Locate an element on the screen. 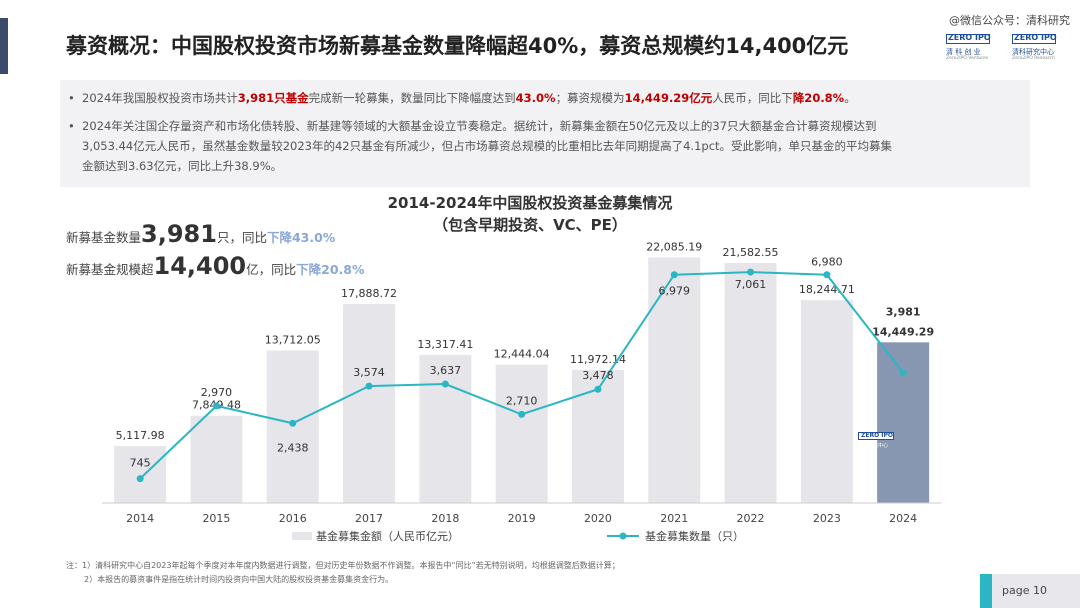 The height and width of the screenshot is (608, 1080). count-point-2014 is located at coordinates (140, 479).